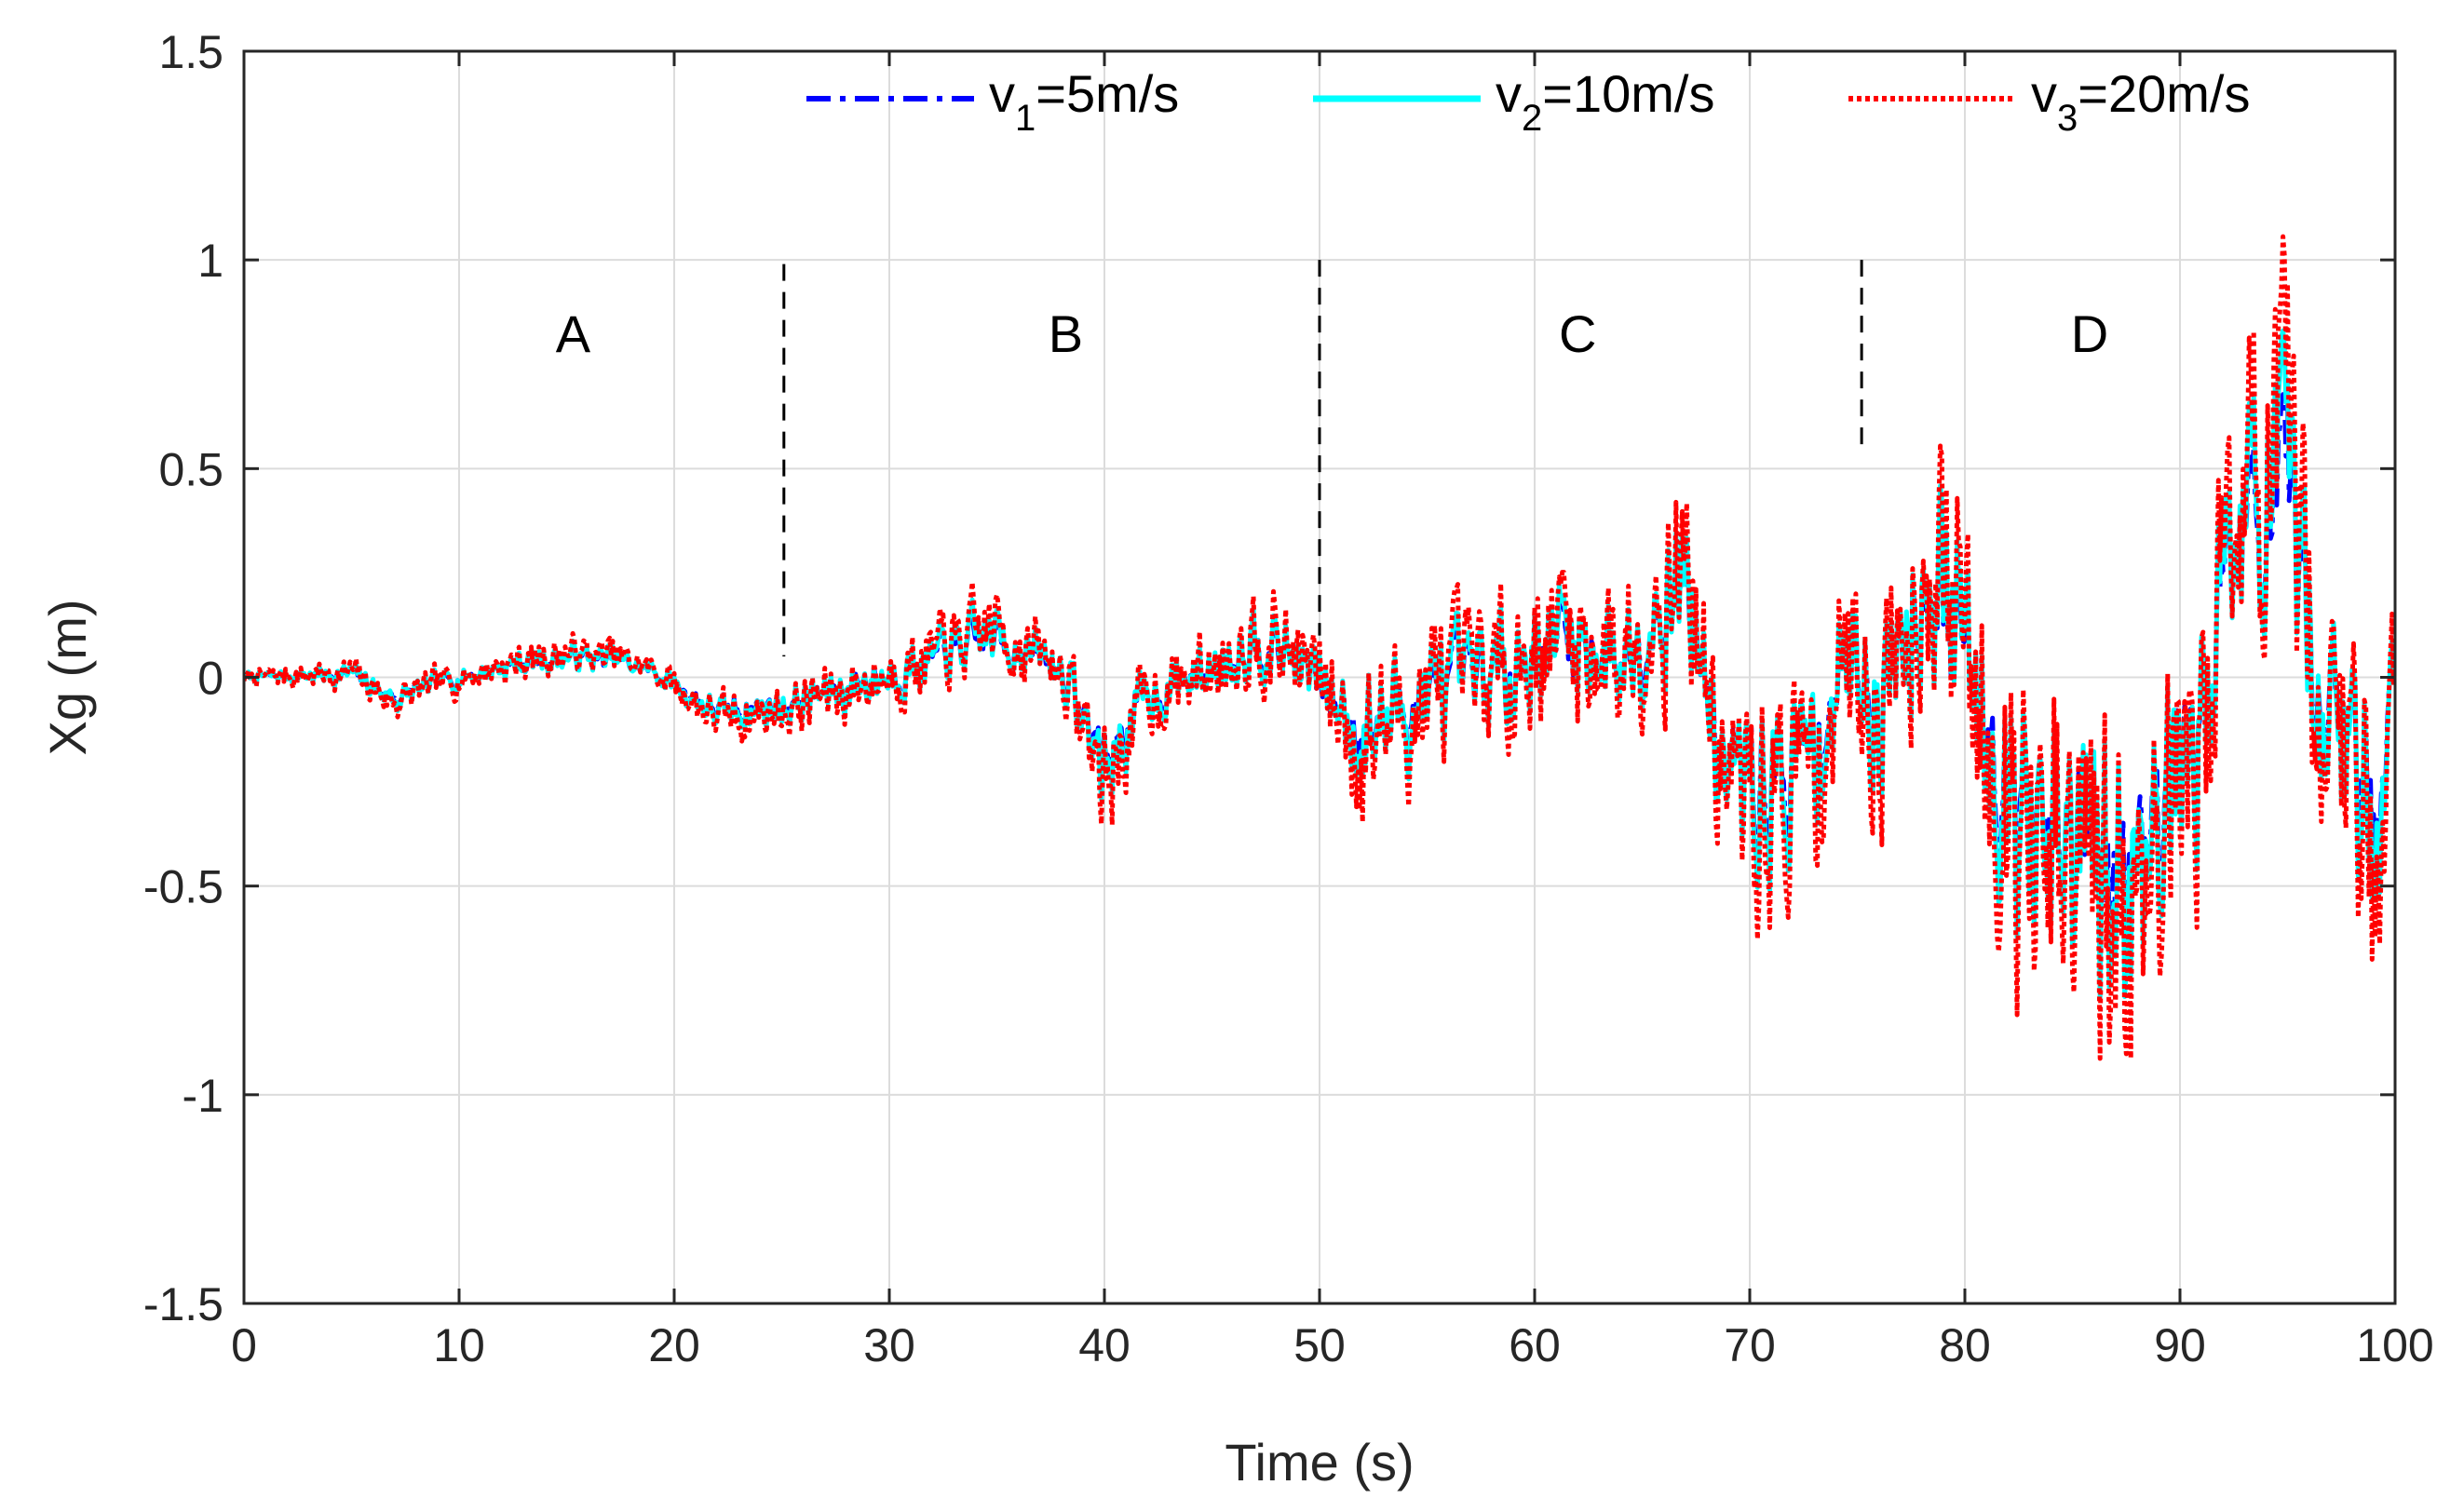  I want to click on region-labels: A B C D, so click(1332, 334).